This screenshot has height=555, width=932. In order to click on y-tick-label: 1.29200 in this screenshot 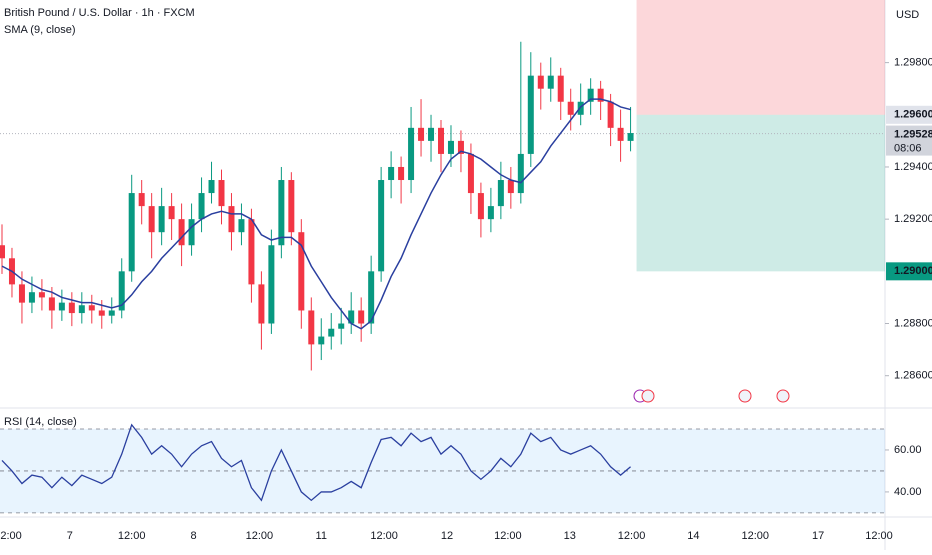, I will do `click(913, 219)`.